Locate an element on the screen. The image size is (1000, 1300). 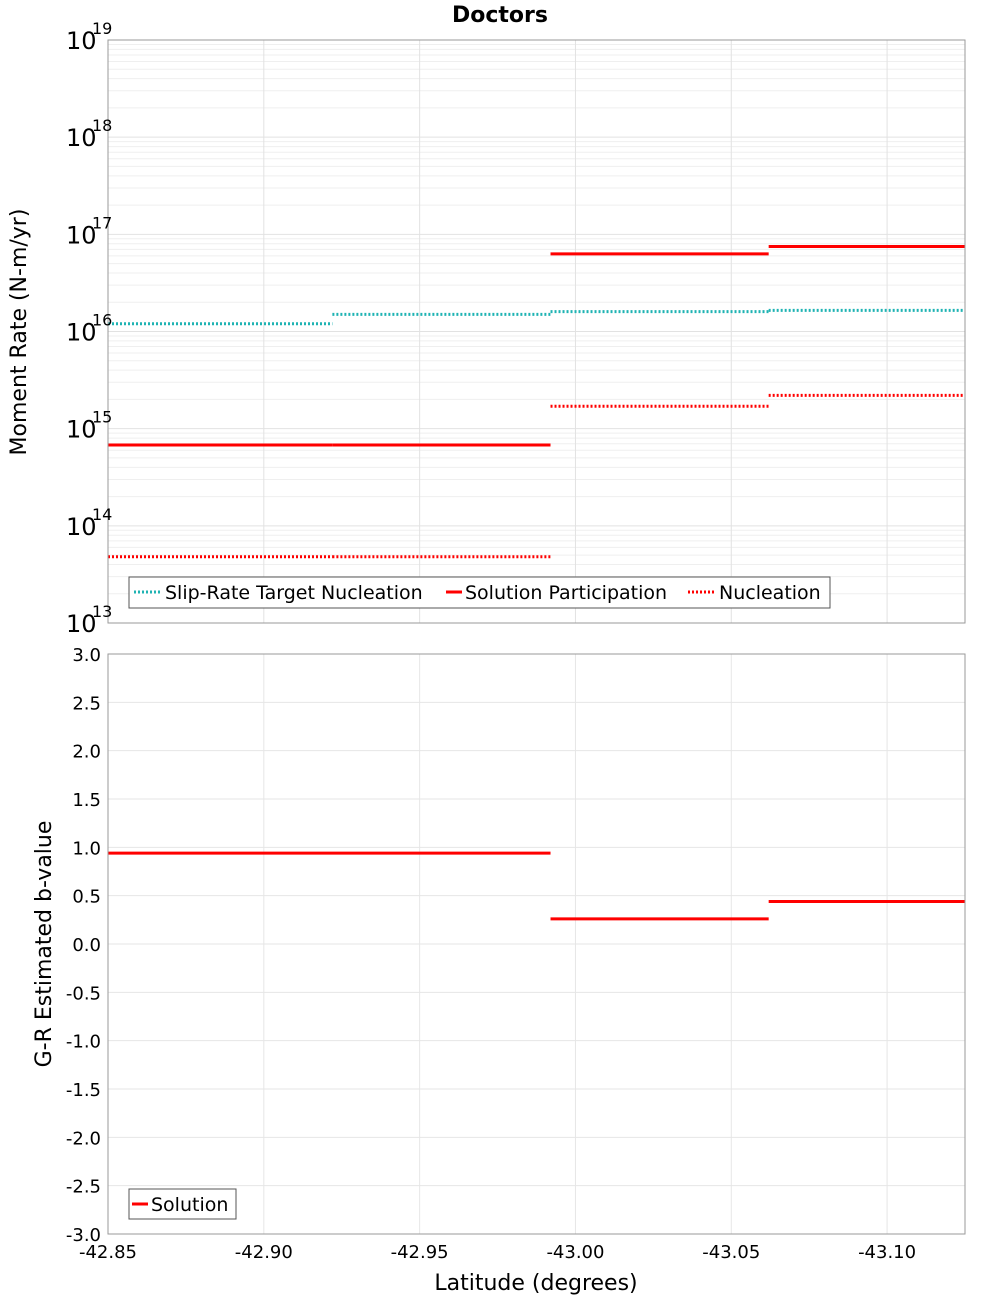
latitude-x-tick-label: -43.00 is located at coordinates (575, 1252).